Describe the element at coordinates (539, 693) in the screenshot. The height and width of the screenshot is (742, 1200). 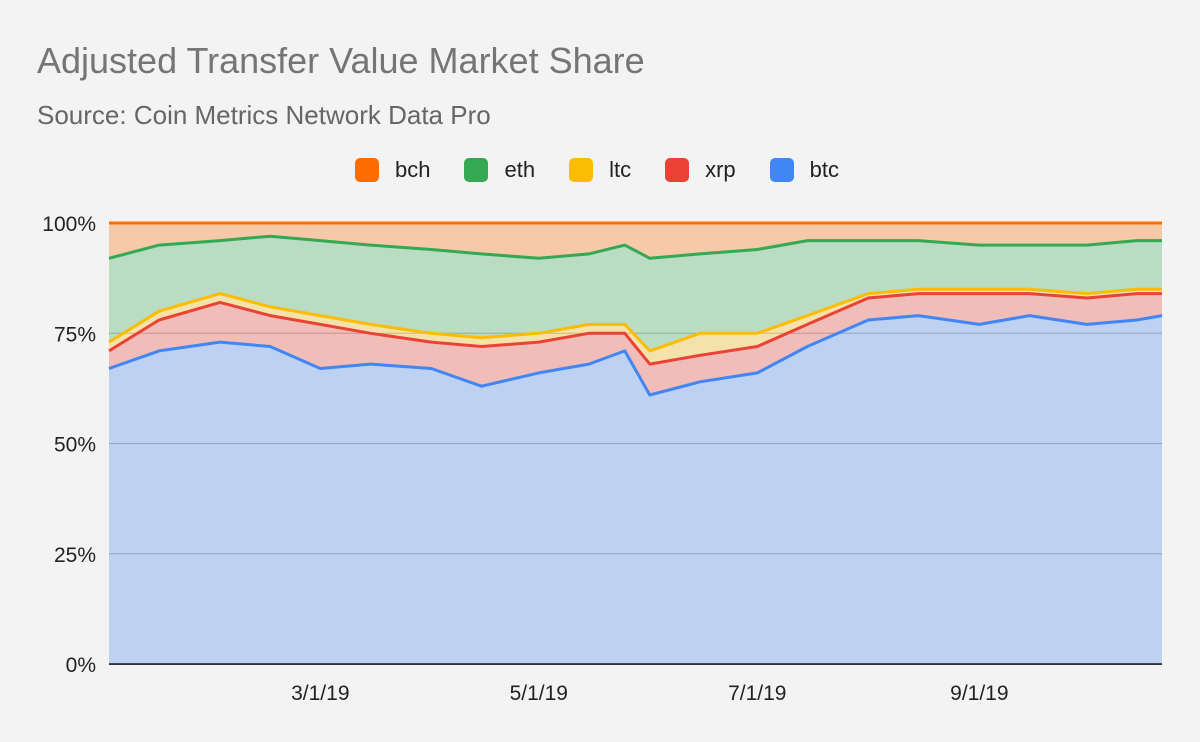
I see `x-tick-label: 5/1/19` at that location.